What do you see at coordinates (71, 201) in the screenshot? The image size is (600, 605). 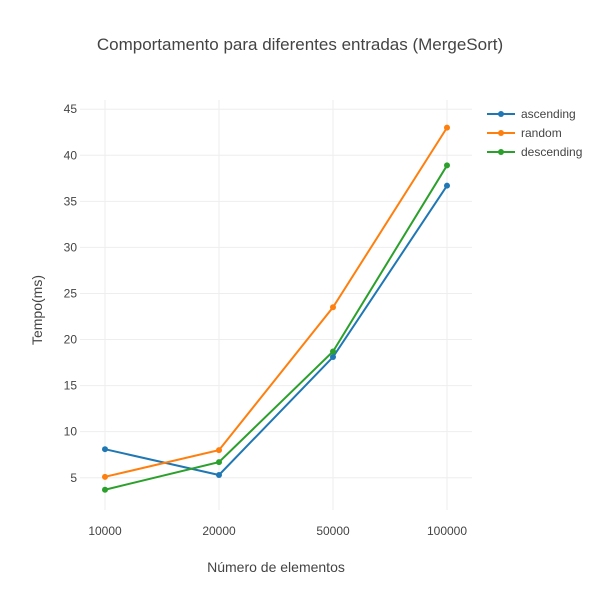 I see `y-tick-label: 35` at bounding box center [71, 201].